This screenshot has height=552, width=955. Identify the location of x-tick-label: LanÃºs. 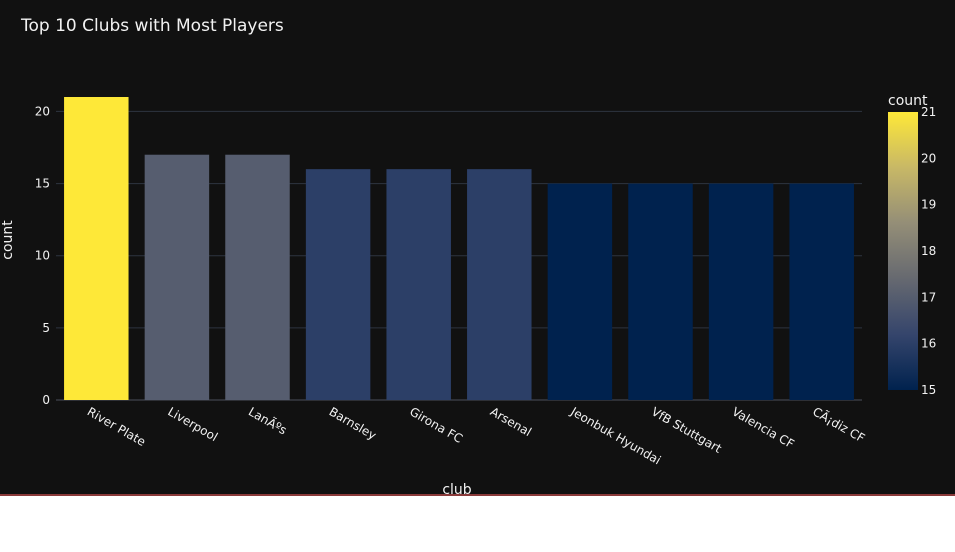
(268, 421).